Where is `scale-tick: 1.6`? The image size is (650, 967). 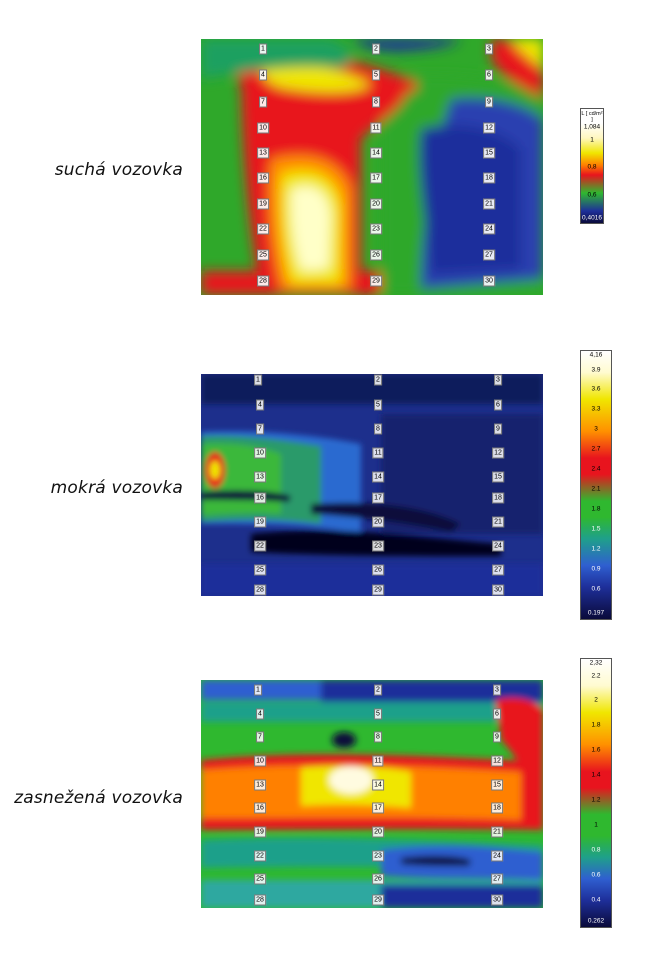
scale-tick: 1.6 is located at coordinates (596, 750).